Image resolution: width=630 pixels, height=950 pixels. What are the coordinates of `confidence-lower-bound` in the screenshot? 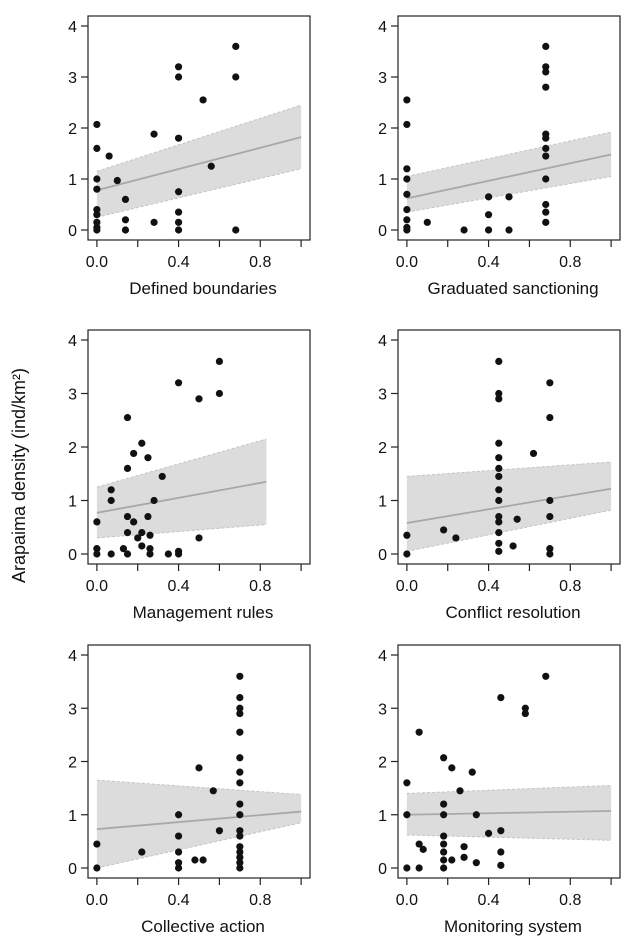 It's located at (509, 194).